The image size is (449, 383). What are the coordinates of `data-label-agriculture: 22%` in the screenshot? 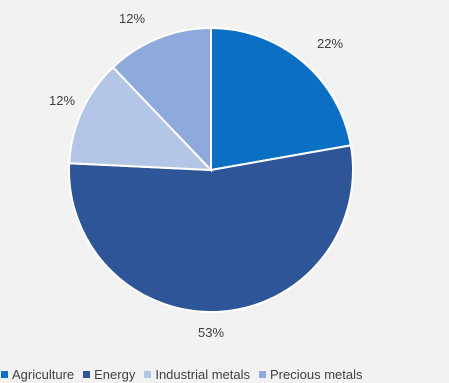 It's located at (330, 43).